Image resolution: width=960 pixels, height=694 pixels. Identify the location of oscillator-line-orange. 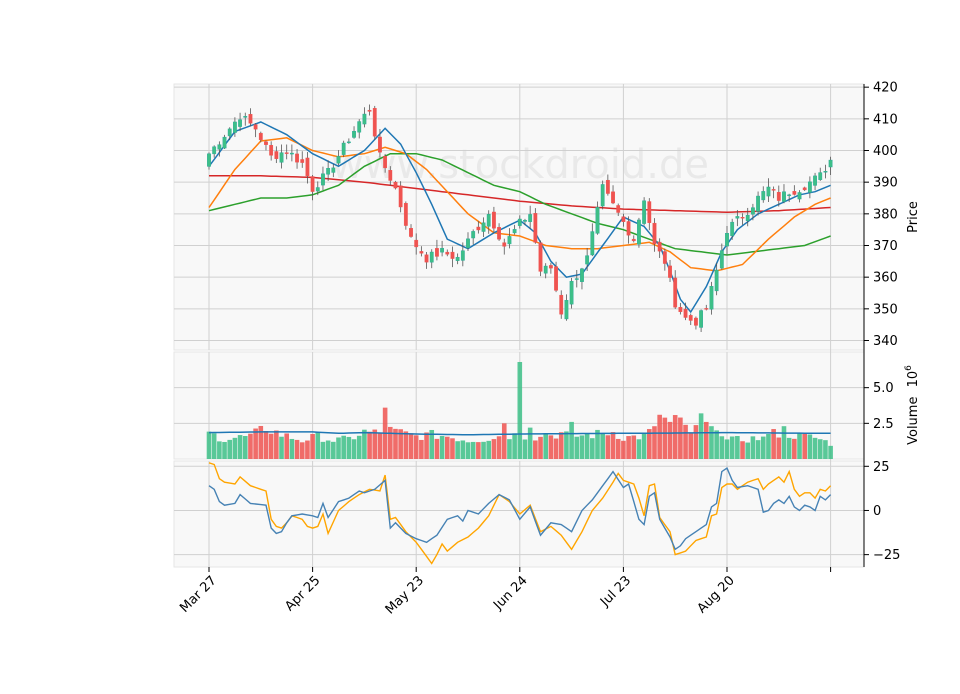
(520, 513).